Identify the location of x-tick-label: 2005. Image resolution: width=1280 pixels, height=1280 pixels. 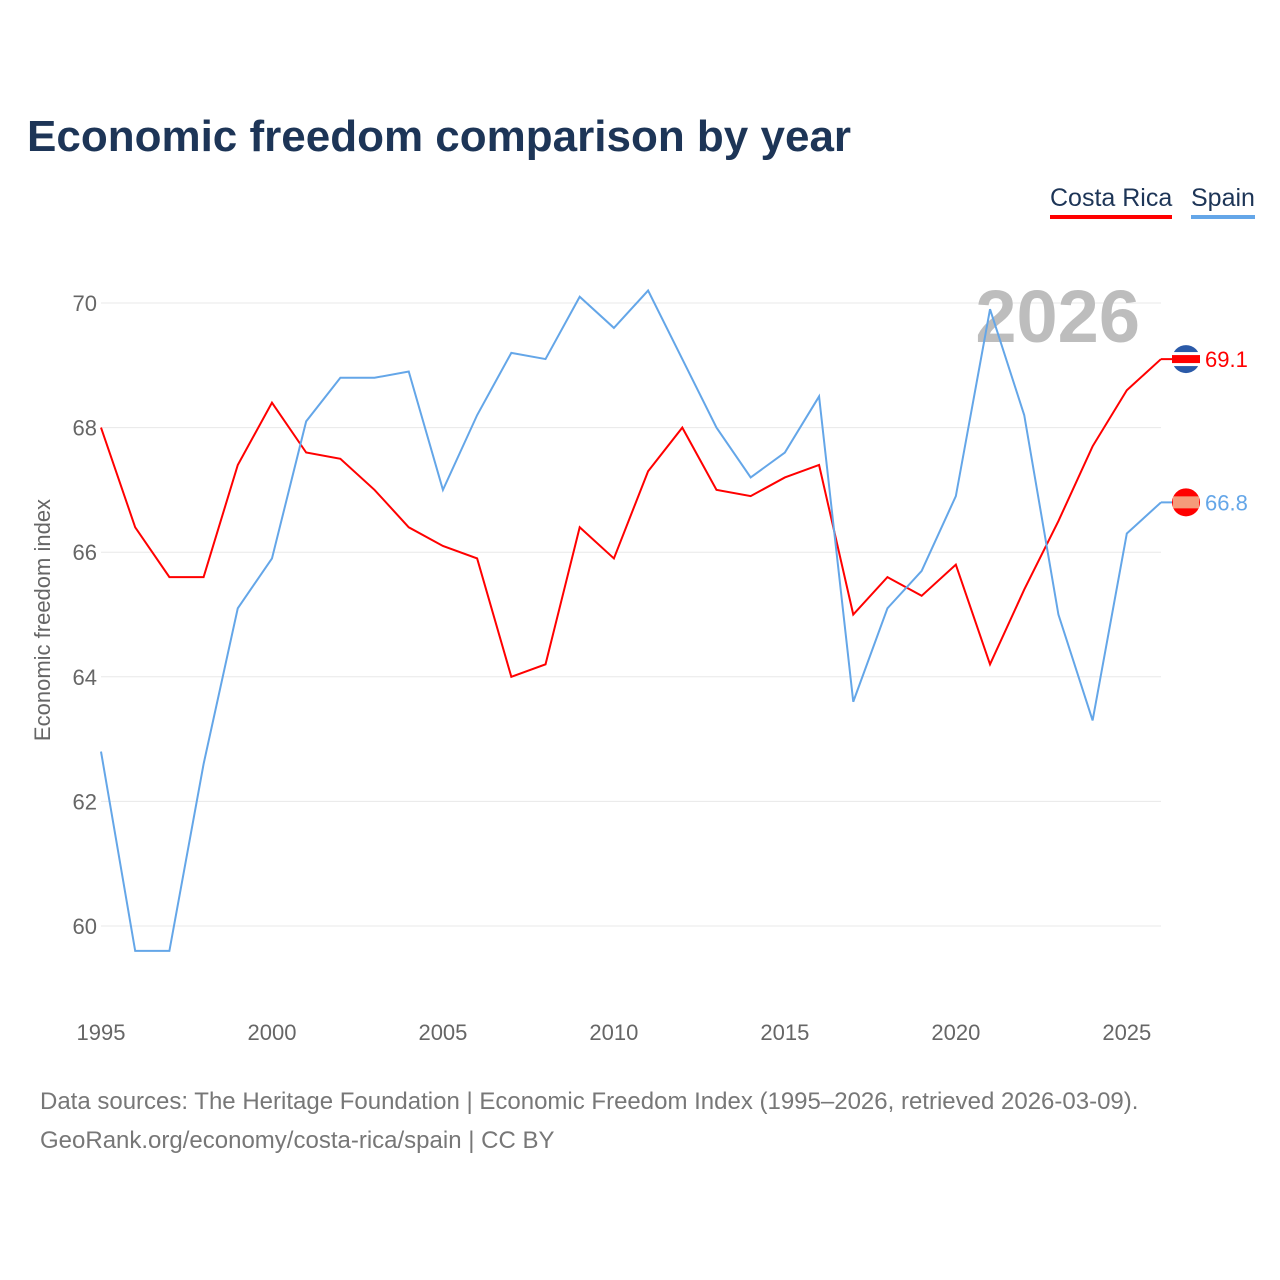
(442, 1032).